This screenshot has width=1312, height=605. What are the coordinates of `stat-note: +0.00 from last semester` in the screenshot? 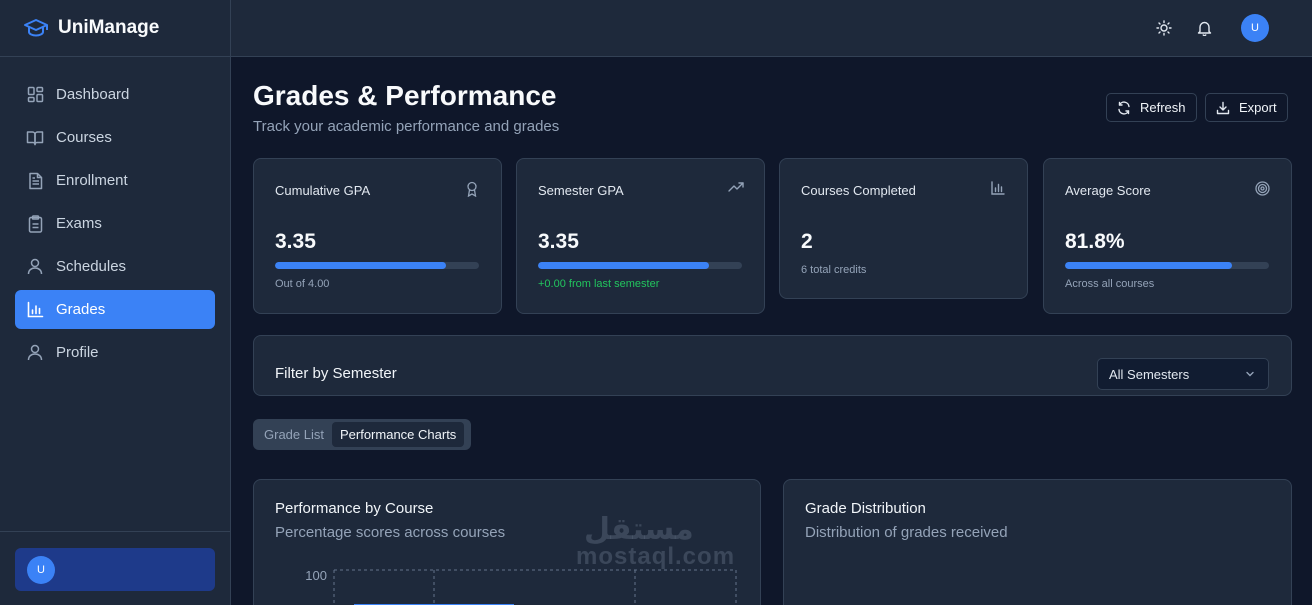 It's located at (599, 284).